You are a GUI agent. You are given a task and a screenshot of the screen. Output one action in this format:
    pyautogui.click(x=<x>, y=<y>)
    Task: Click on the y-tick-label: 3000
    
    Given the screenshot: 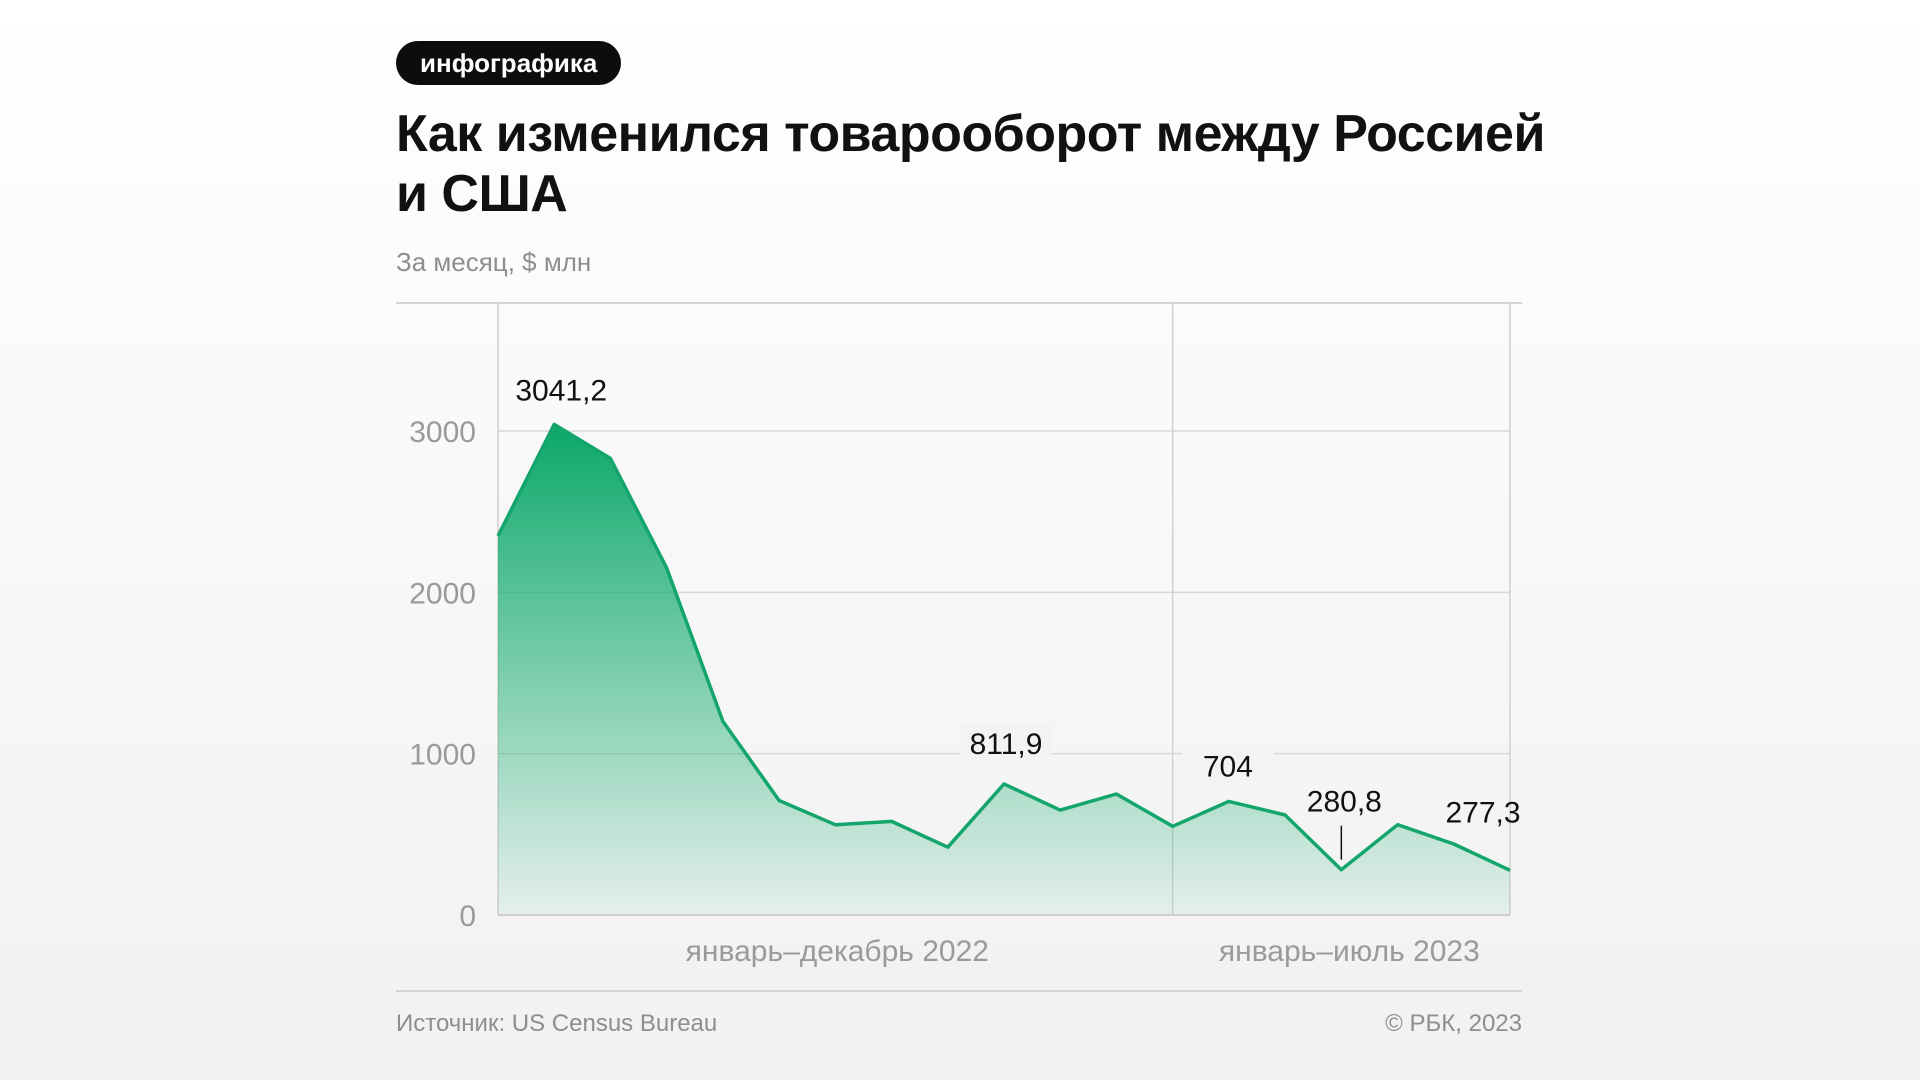 What is the action you would take?
    pyautogui.click(x=442, y=432)
    